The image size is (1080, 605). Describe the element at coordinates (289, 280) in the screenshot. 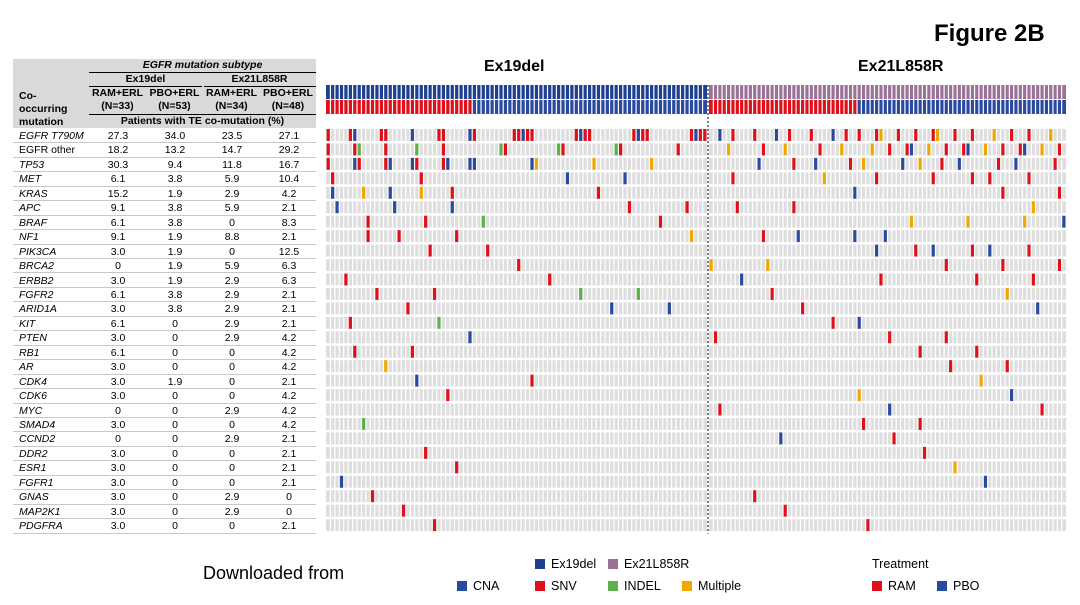

I see `cell-value: 6.3` at that location.